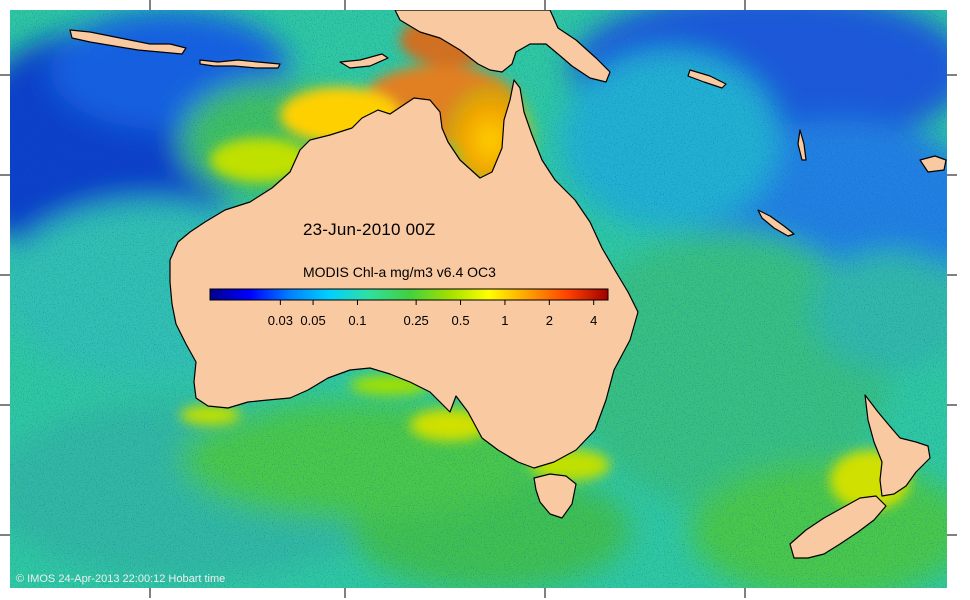  Describe the element at coordinates (240, 64) in the screenshot. I see `lesser-sunda` at that location.